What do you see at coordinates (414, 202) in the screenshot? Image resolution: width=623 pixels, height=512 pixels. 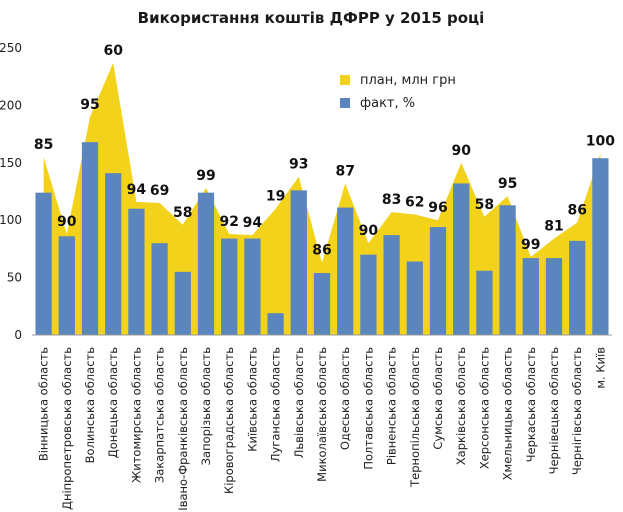 I see `data-label: 62` at bounding box center [414, 202].